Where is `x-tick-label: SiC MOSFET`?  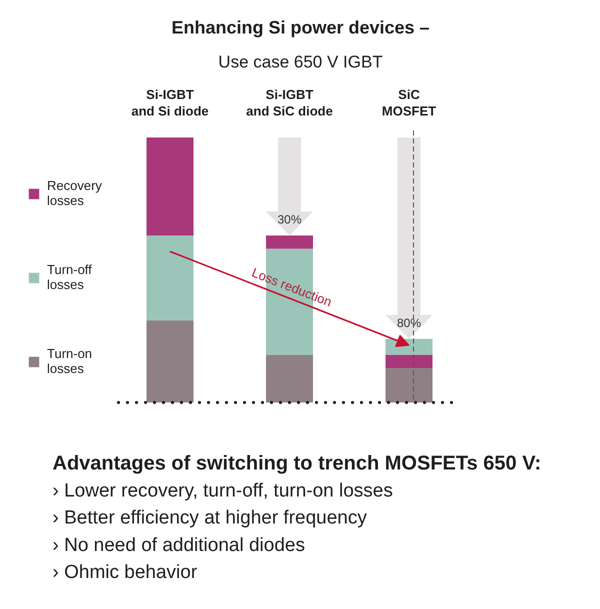
x-tick-label: SiC MOSFET is located at coordinates (409, 102).